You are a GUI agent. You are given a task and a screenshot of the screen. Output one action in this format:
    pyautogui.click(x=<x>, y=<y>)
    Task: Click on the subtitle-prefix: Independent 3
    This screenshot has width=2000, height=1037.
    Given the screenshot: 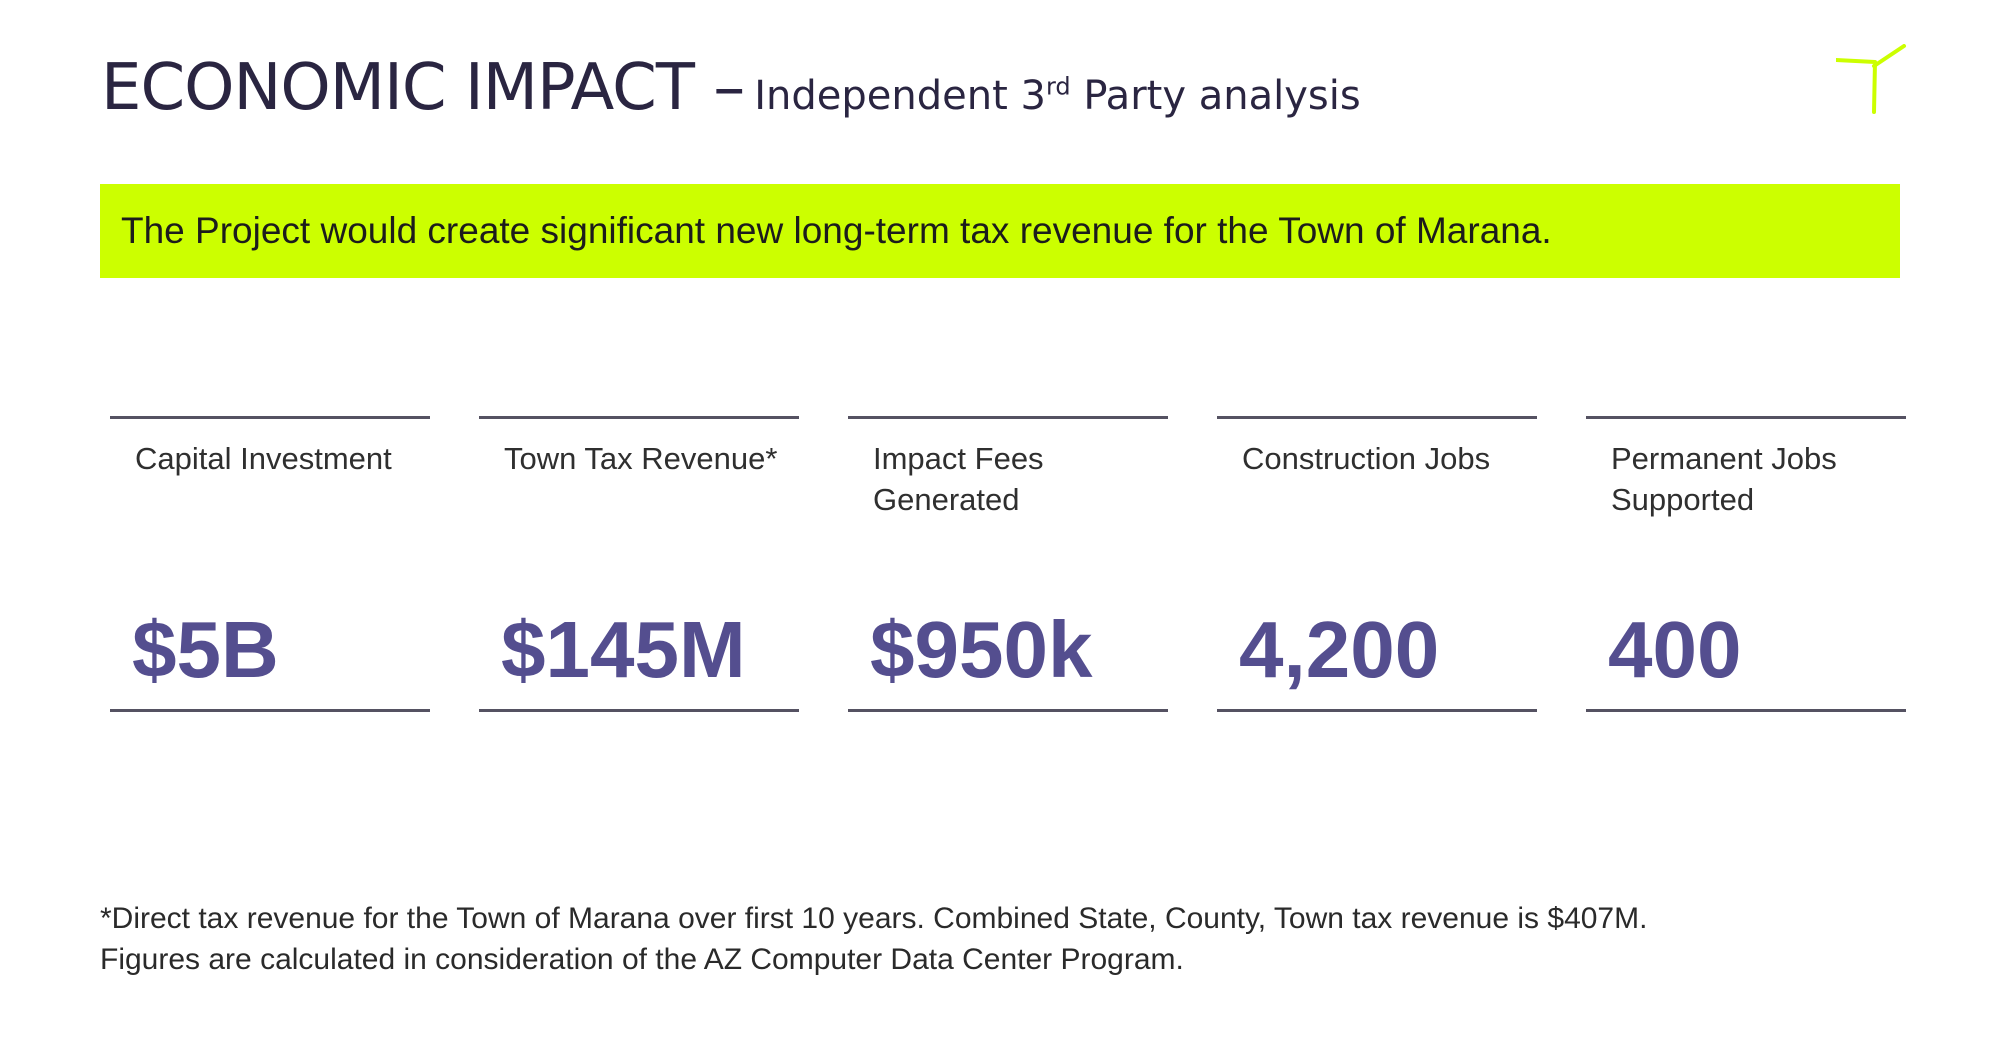 What is the action you would take?
    pyautogui.click(x=900, y=96)
    